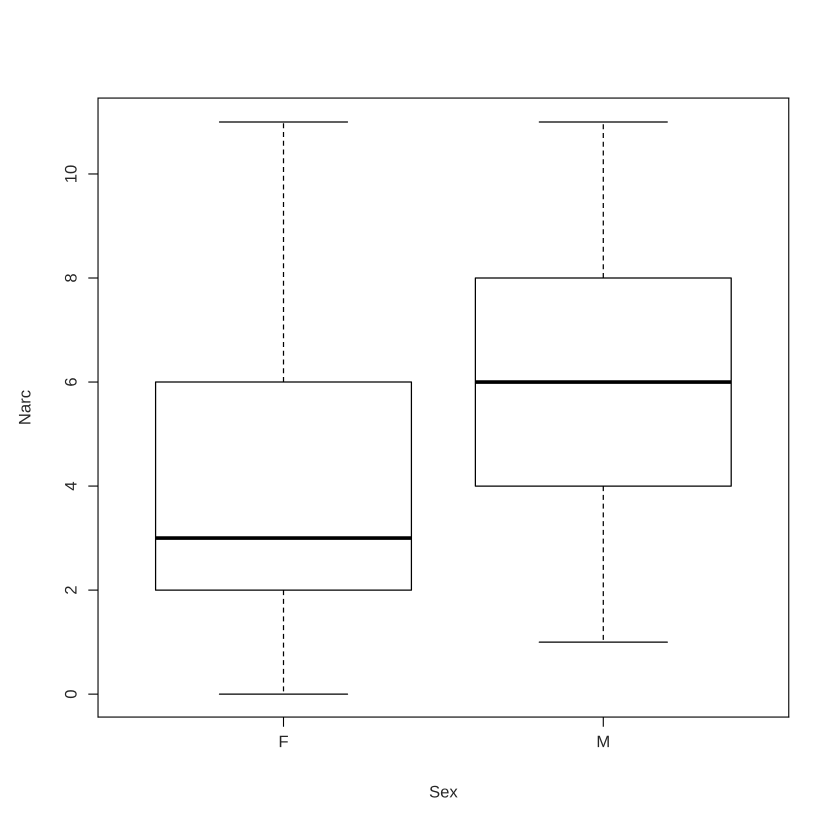 This screenshot has width=840, height=840. What do you see at coordinates (24, 407) in the screenshot?
I see `y-axis-title: Narc` at bounding box center [24, 407].